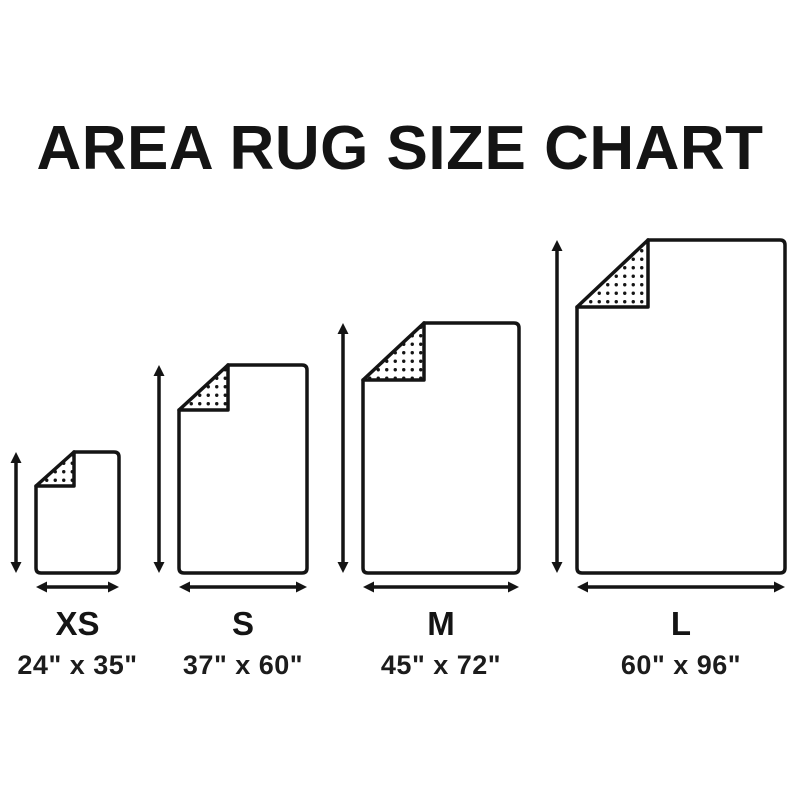 The width and height of the screenshot is (800, 800). I want to click on rug-outline-s, so click(243, 469).